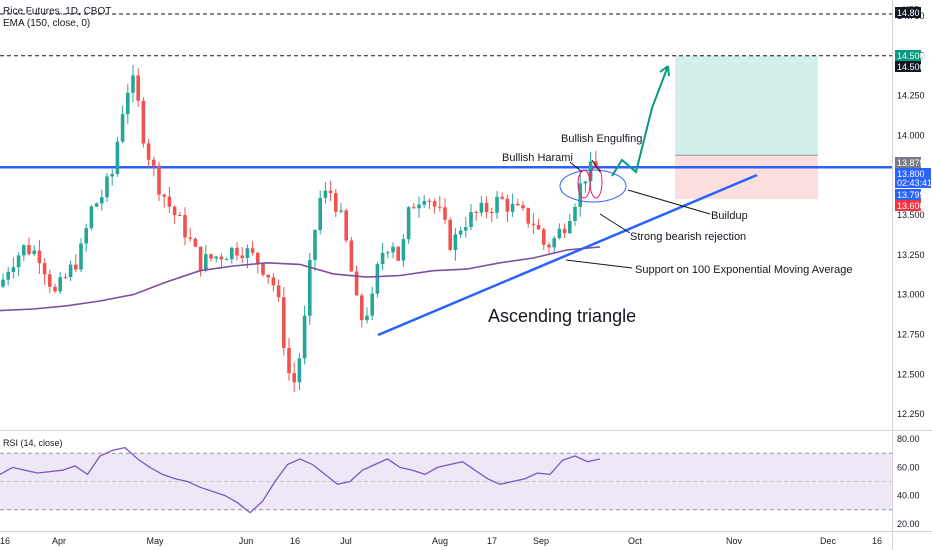  Describe the element at coordinates (908, 12) in the screenshot. I see `price-tag-top-dashed` at that location.